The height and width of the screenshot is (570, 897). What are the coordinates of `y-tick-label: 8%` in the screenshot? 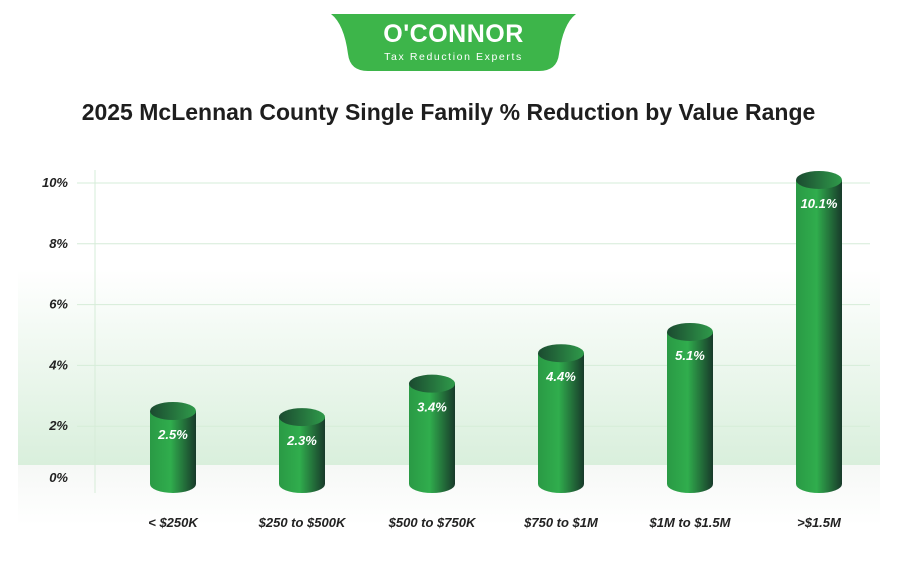 It's located at (58, 243).